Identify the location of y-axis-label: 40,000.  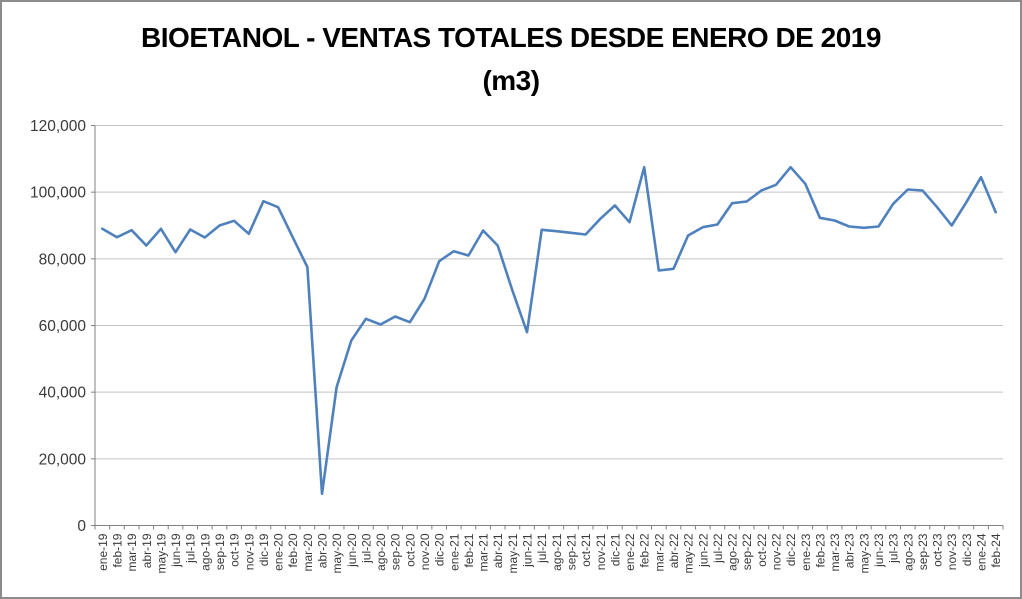
(63, 393).